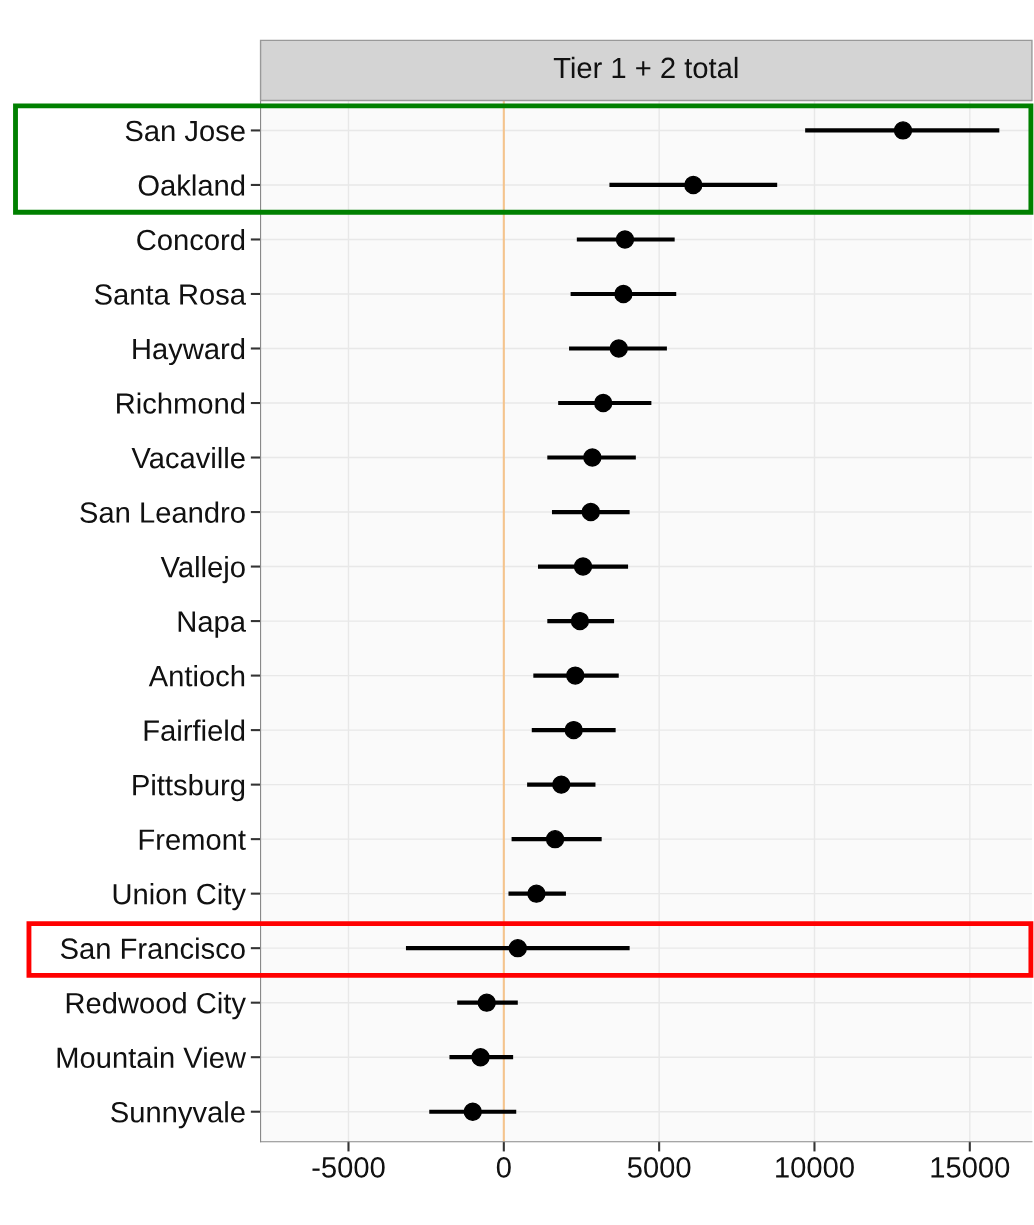 Image resolution: width=1034 pixels, height=1225 pixels. Describe the element at coordinates (645, 67) in the screenshot. I see `chart-title: Tier 1 + 2 total` at that location.